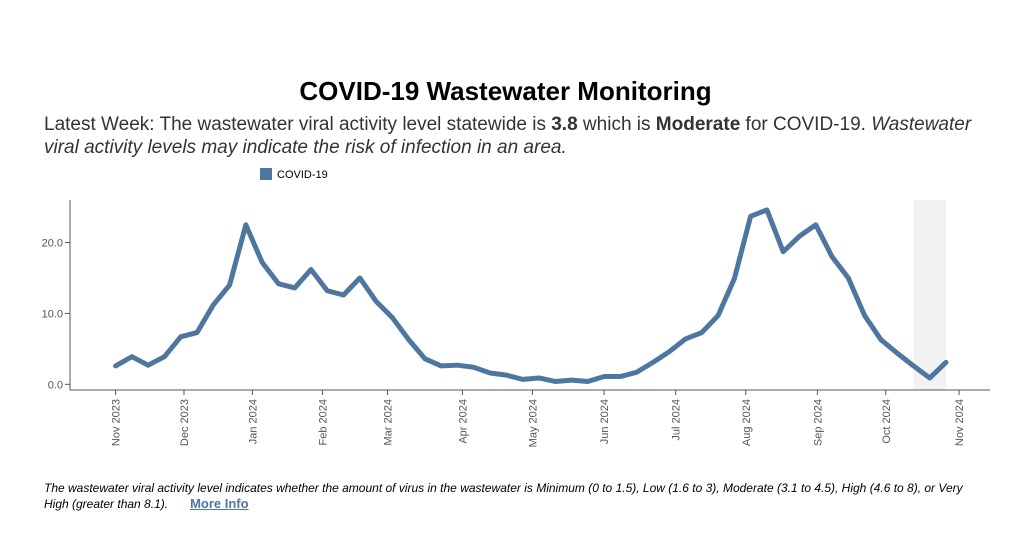  What do you see at coordinates (505, 91) in the screenshot?
I see `title: COVID-19 Wastewater Monitoring` at bounding box center [505, 91].